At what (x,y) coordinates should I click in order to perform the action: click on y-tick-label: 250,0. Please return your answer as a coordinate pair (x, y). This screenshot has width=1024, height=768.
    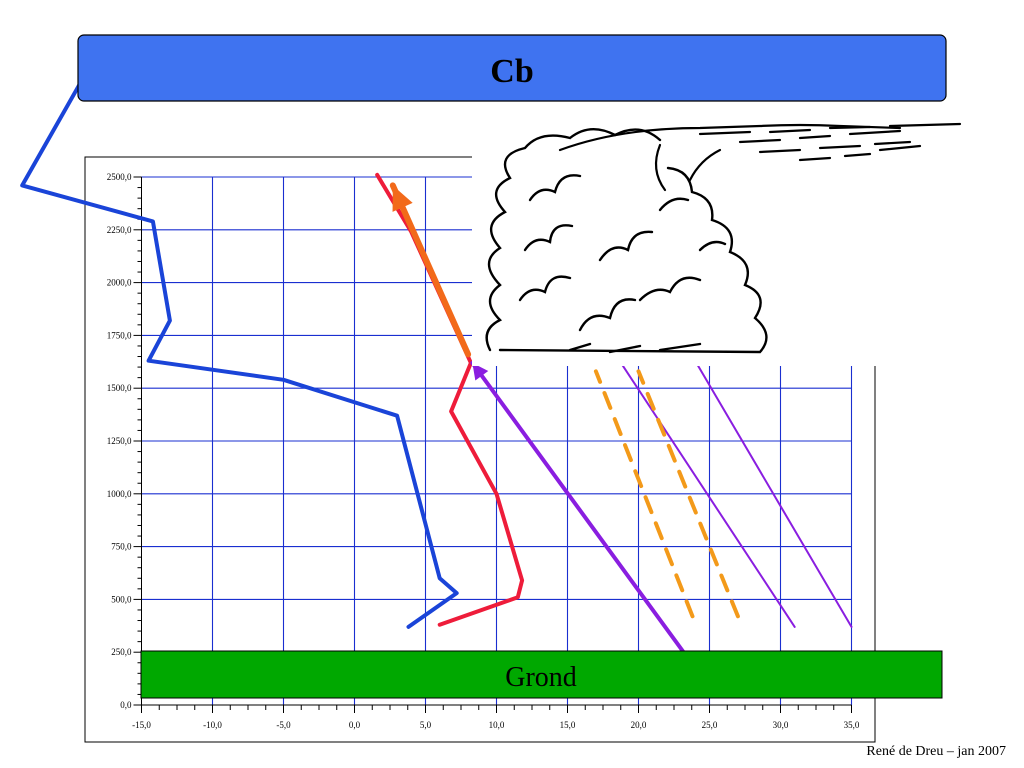
    Looking at the image, I should click on (121, 652).